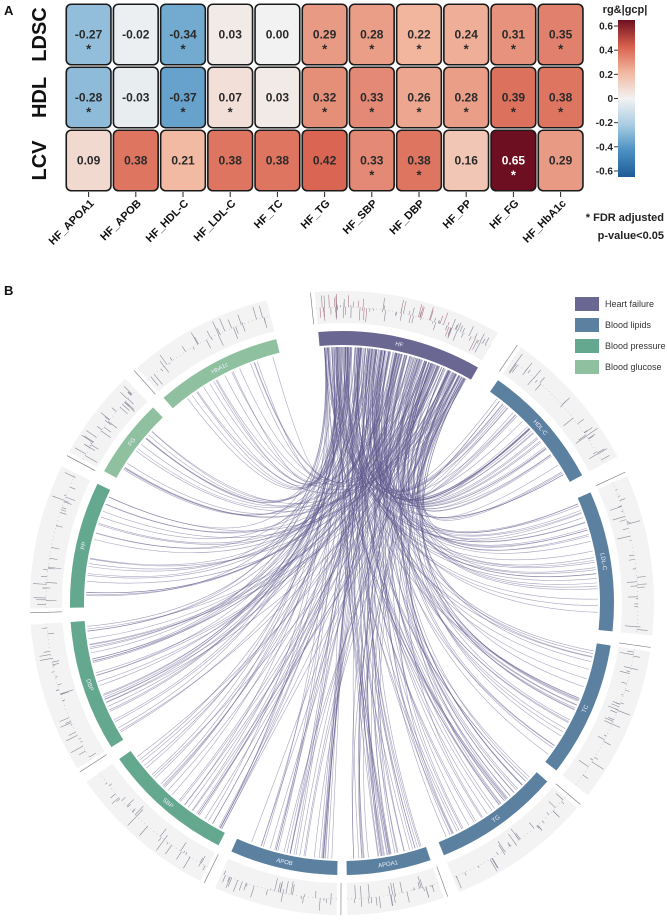  I want to click on segment-band, so click(284, 856).